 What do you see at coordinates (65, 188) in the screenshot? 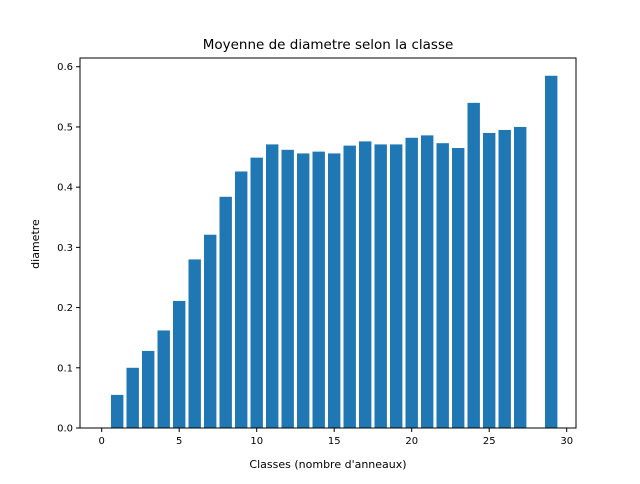
I see `y-tick-label: 0.4` at bounding box center [65, 188].